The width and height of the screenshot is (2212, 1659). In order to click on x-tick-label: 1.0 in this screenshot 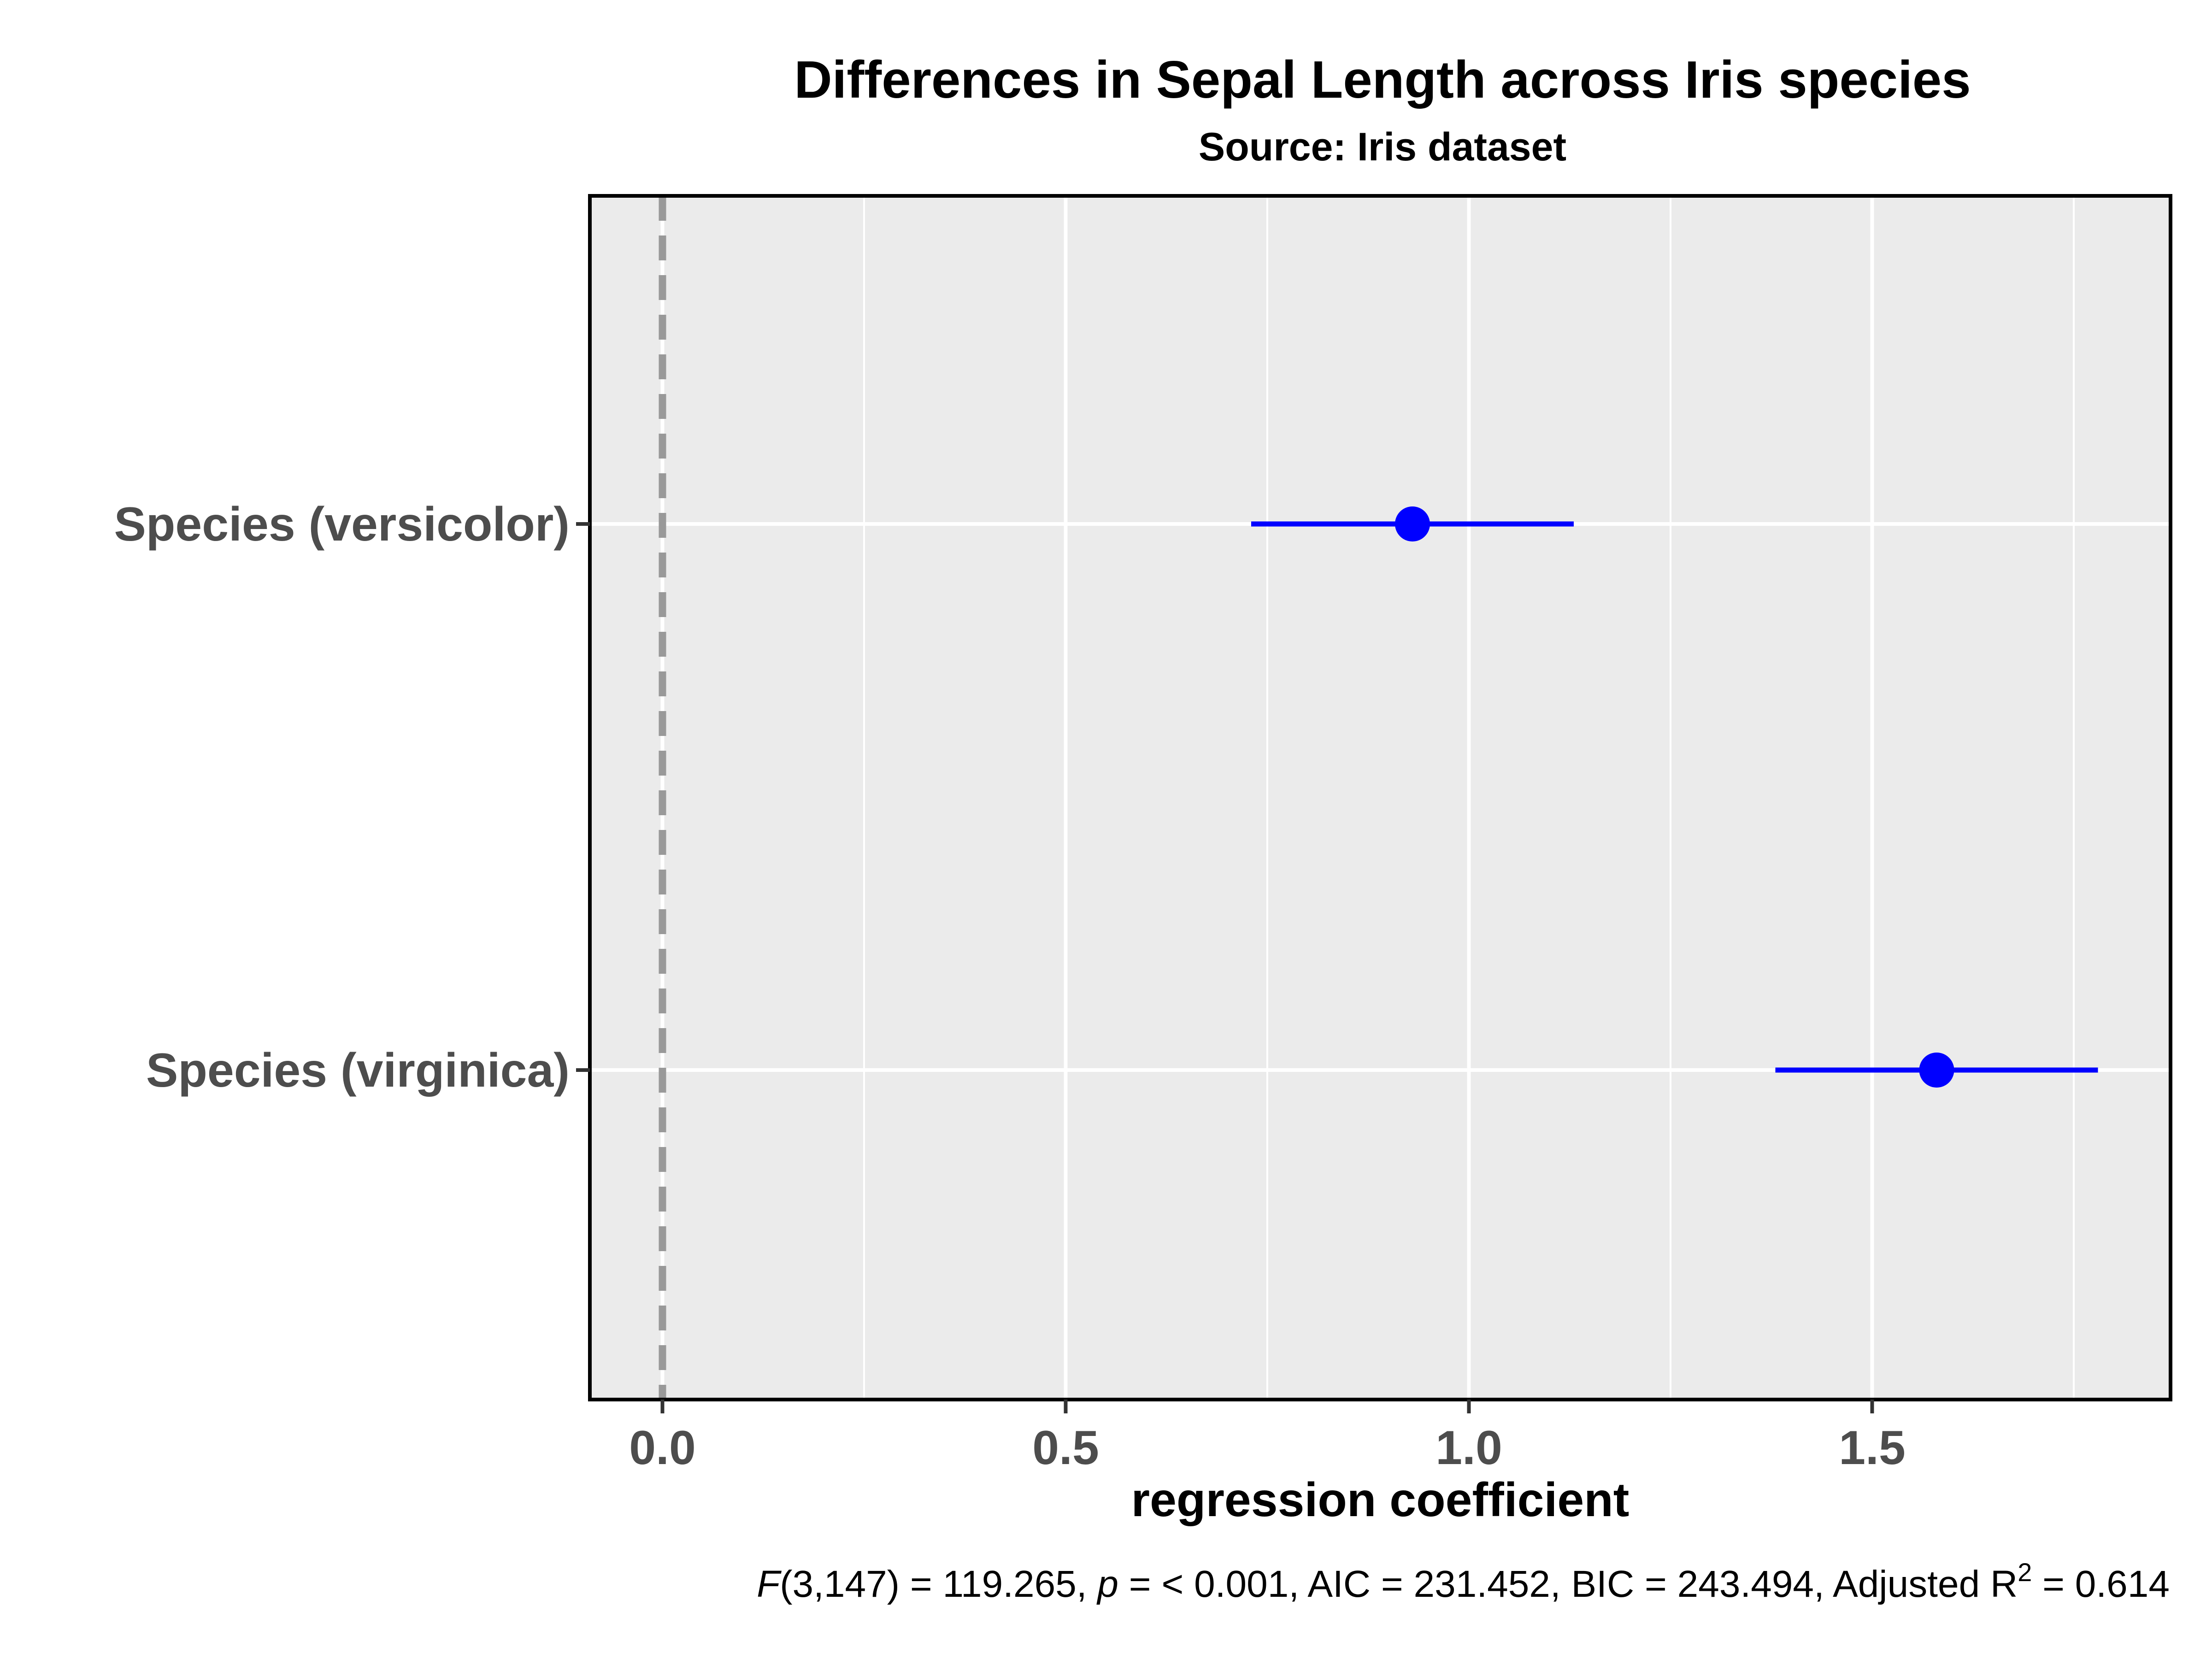, I will do `click(1468, 1448)`.